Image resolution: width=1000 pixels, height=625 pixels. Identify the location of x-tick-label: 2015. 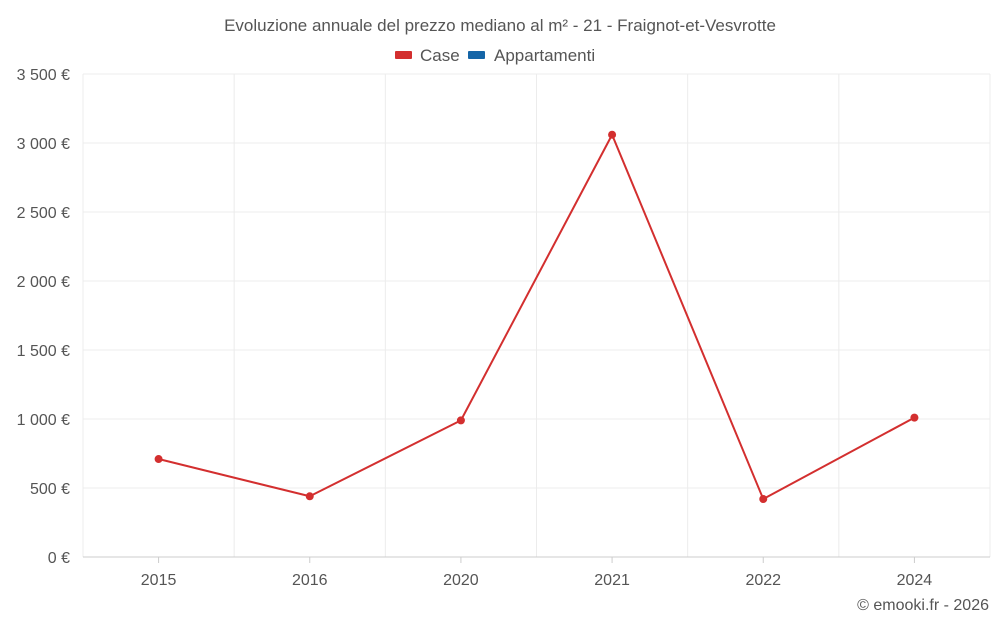
(159, 580).